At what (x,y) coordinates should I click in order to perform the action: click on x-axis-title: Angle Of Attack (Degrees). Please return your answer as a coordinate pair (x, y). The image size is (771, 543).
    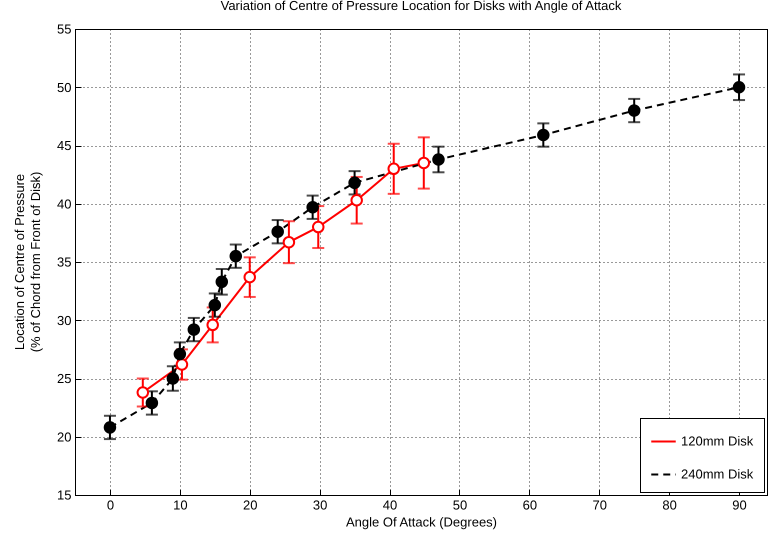
    Looking at the image, I should click on (422, 522).